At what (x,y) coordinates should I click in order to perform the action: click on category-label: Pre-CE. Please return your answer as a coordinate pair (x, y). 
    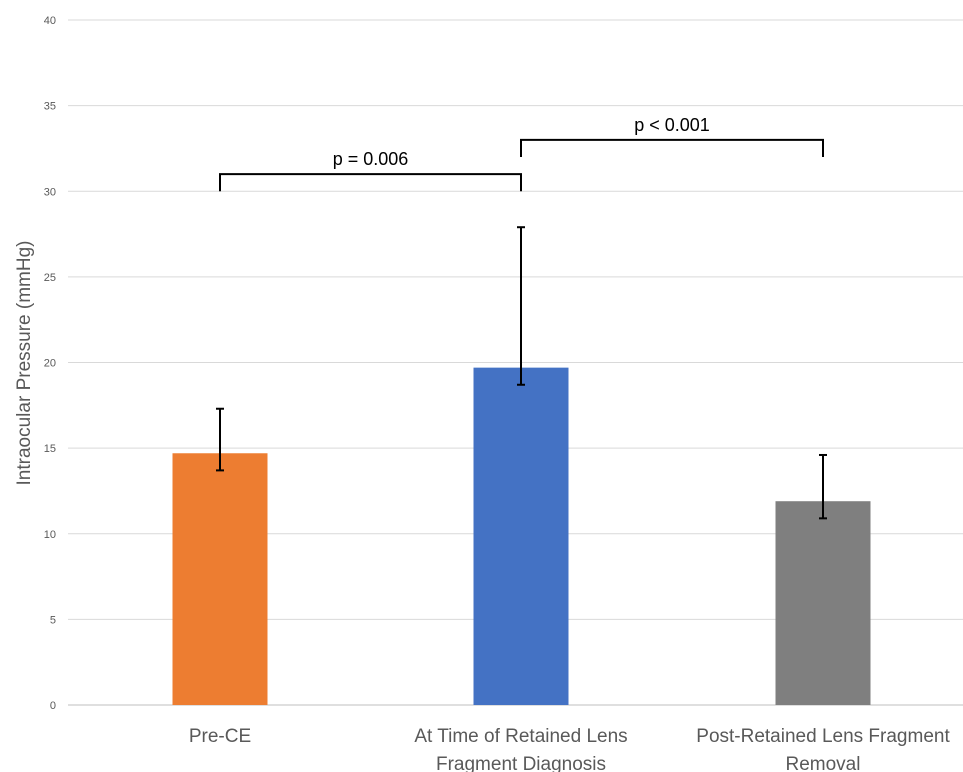
    Looking at the image, I should click on (220, 736).